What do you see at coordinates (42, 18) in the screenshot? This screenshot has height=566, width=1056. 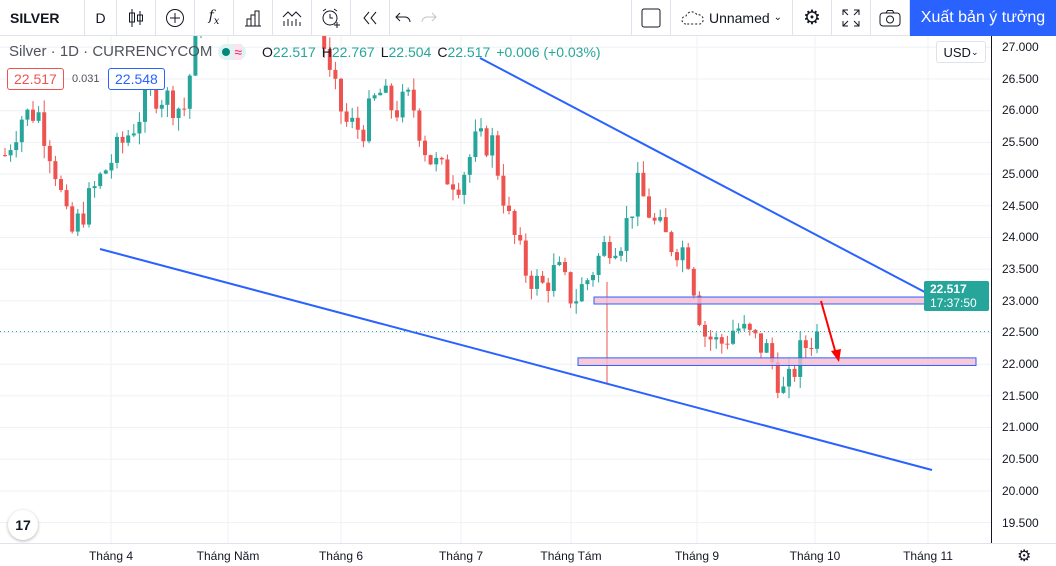 I see `symbol-search: SILVER` at bounding box center [42, 18].